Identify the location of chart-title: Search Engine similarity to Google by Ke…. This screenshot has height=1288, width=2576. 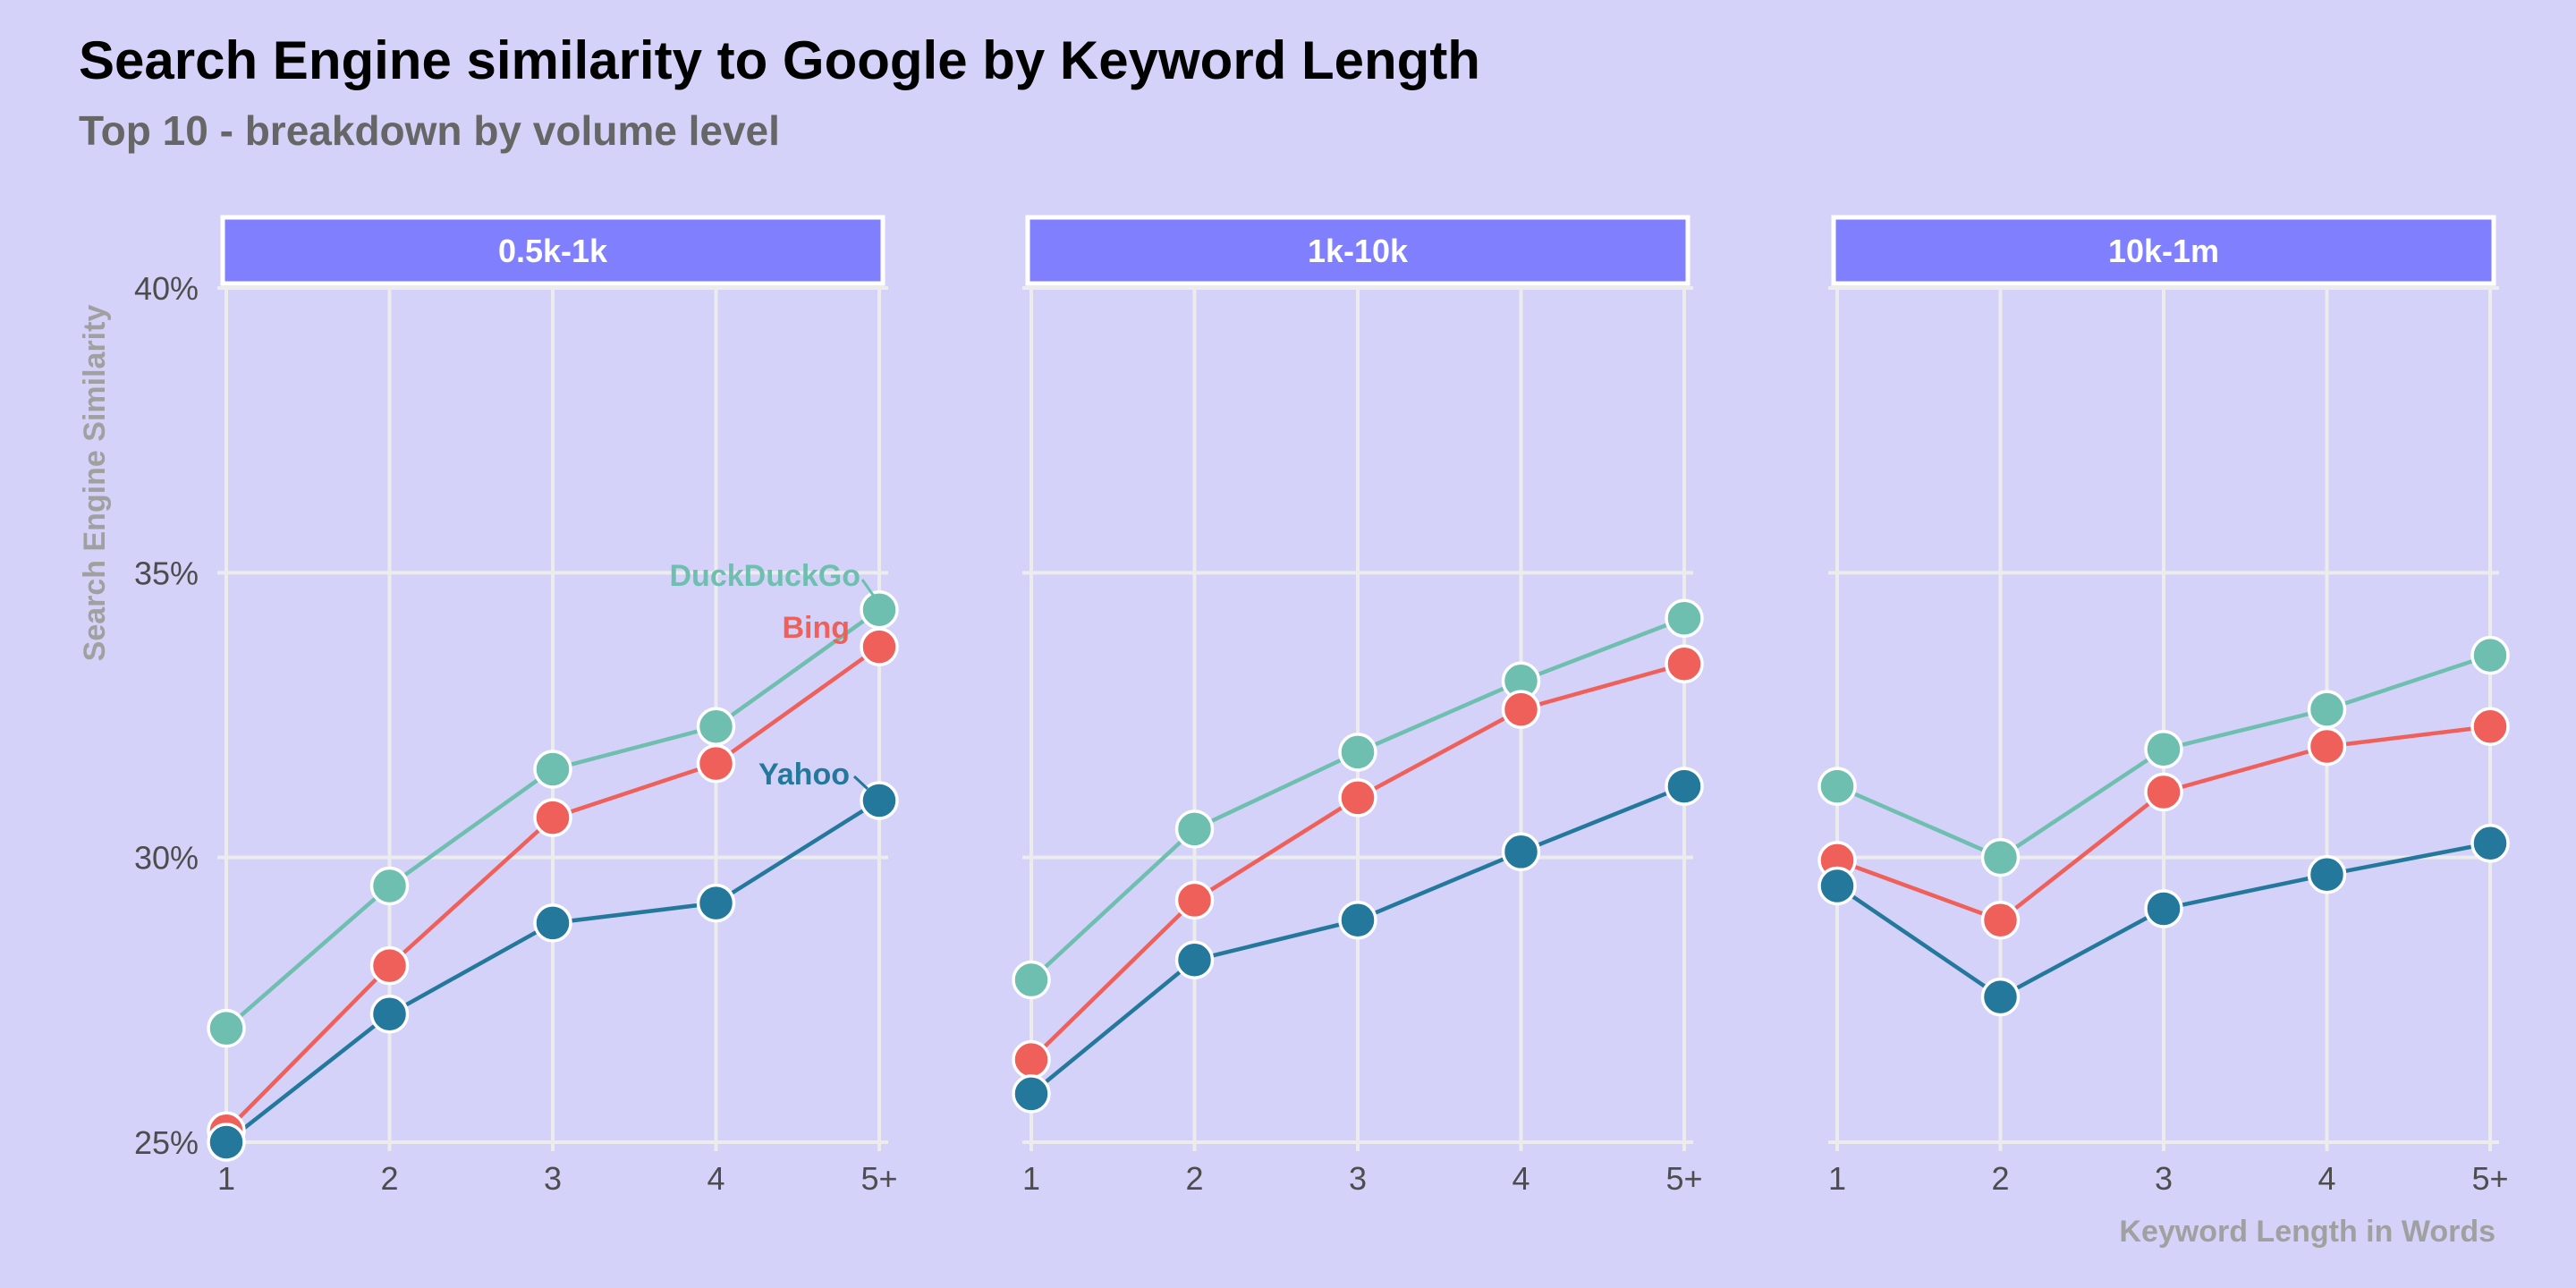
(779, 60).